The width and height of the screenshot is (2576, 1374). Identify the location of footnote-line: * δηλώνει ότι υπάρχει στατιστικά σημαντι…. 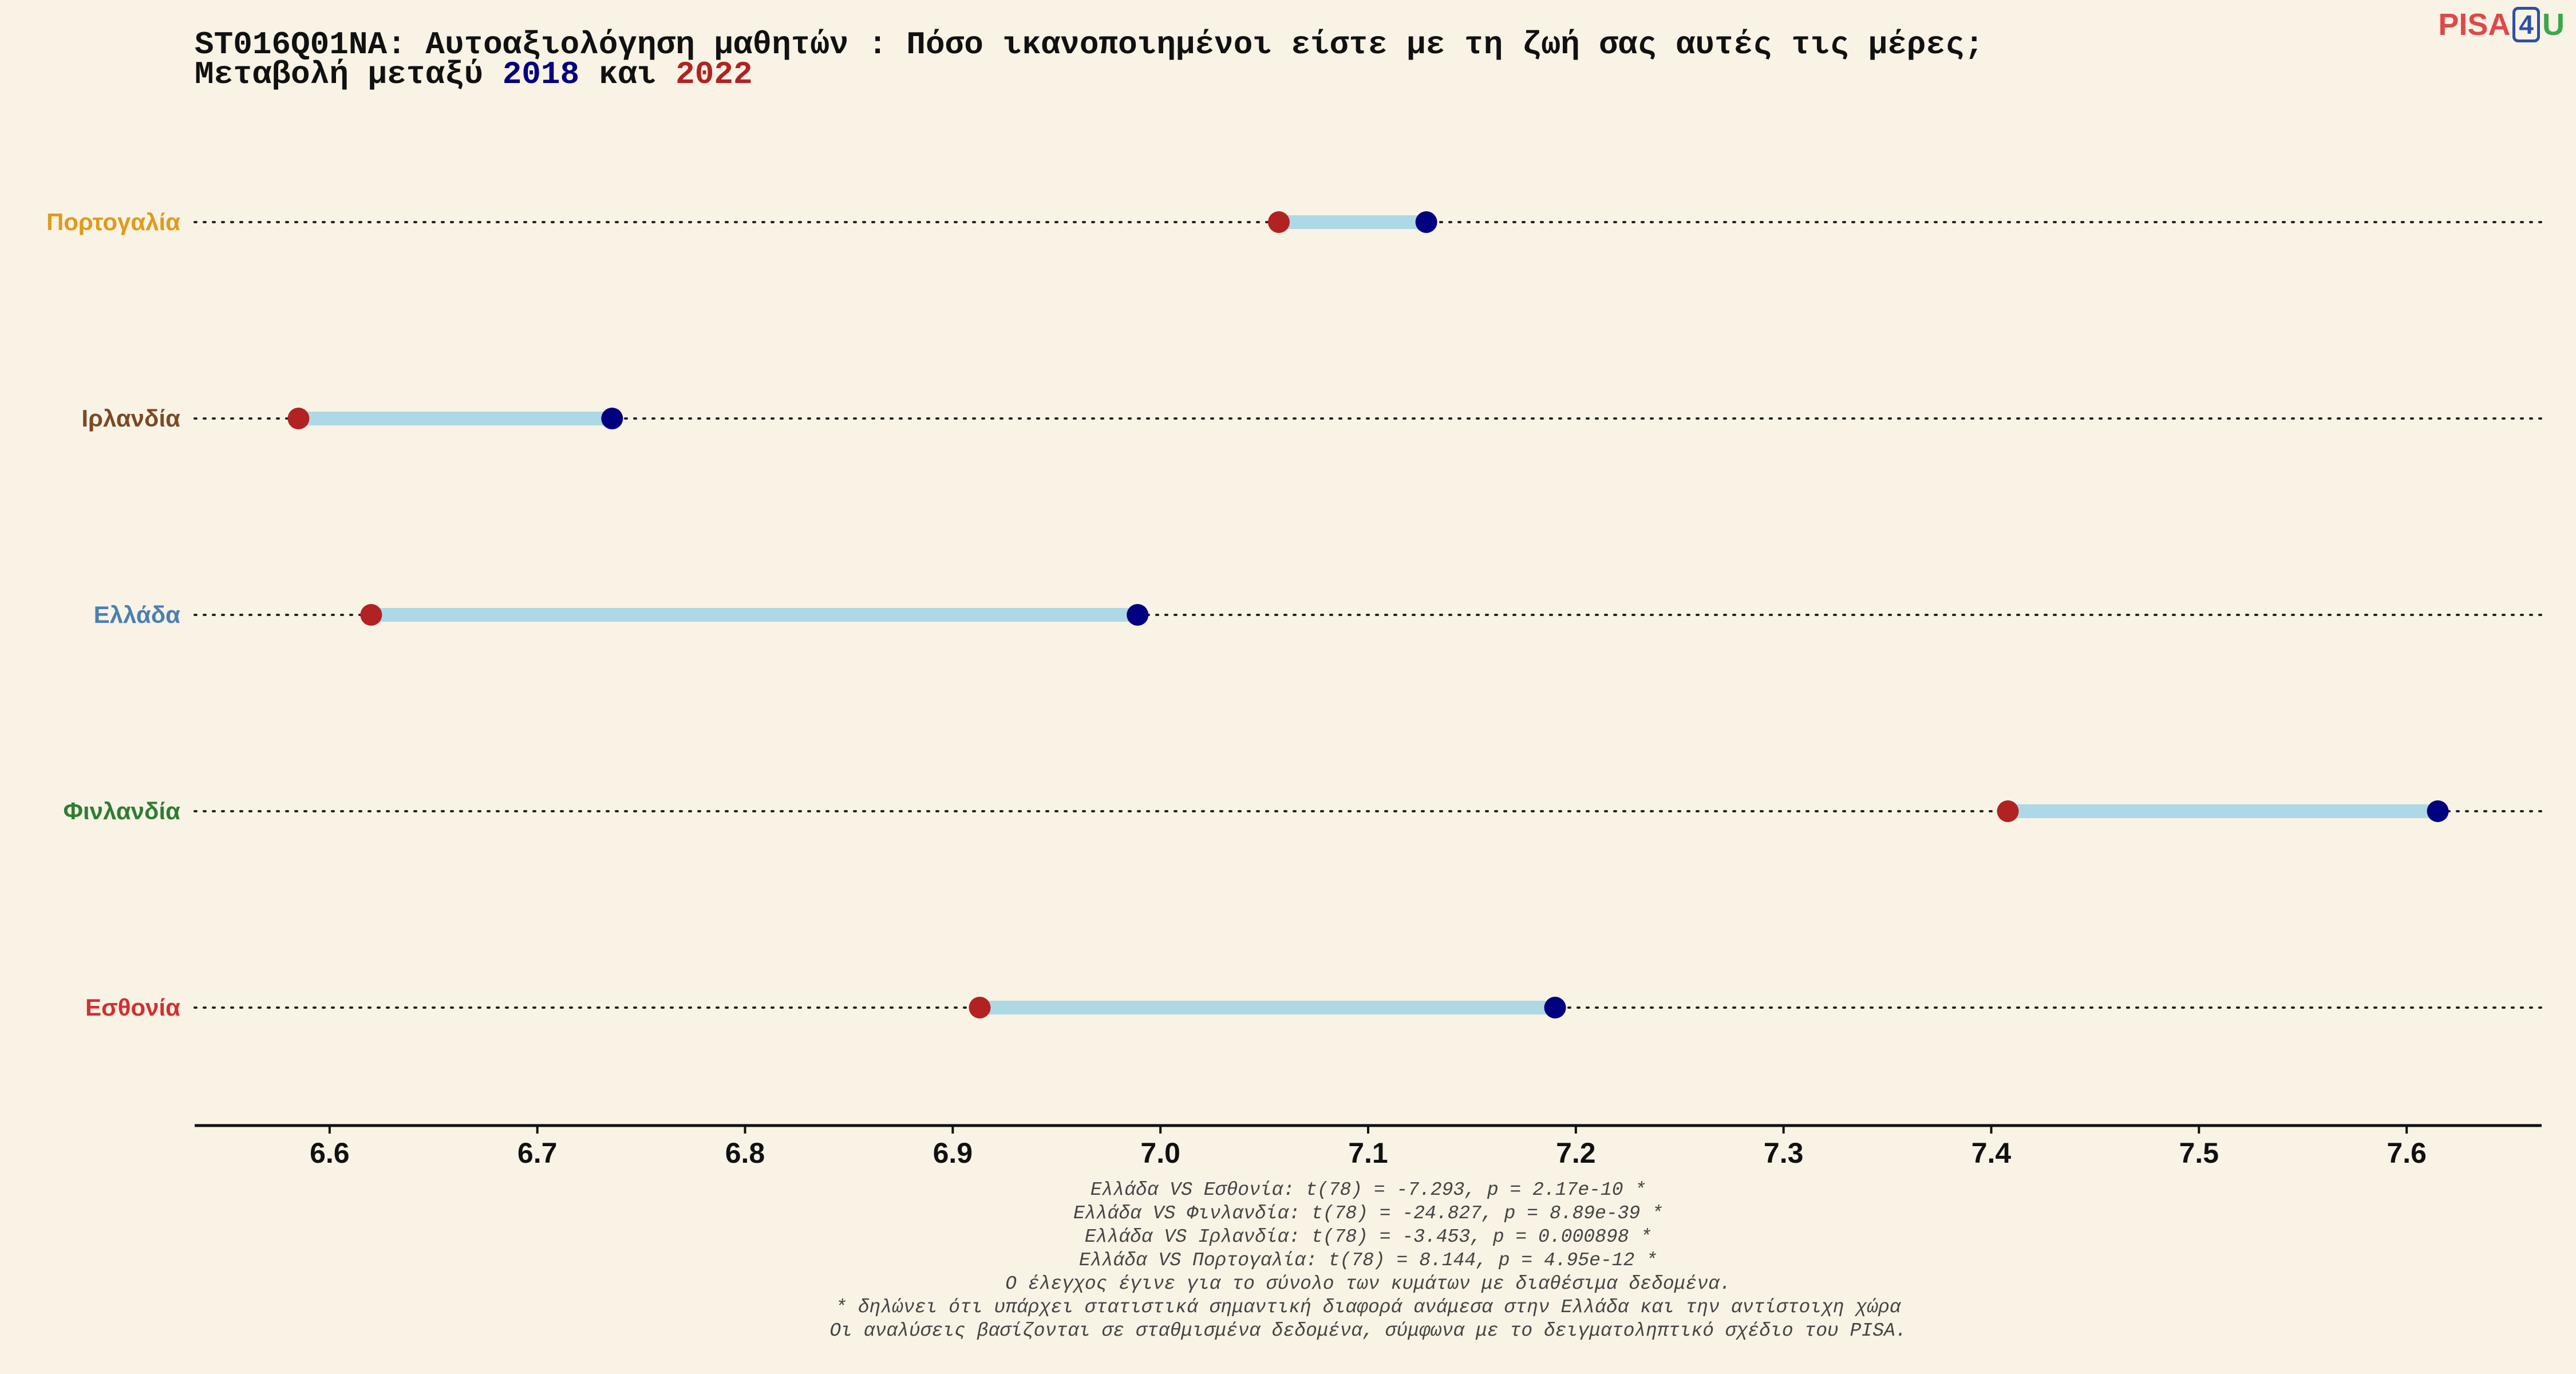
(1368, 1307).